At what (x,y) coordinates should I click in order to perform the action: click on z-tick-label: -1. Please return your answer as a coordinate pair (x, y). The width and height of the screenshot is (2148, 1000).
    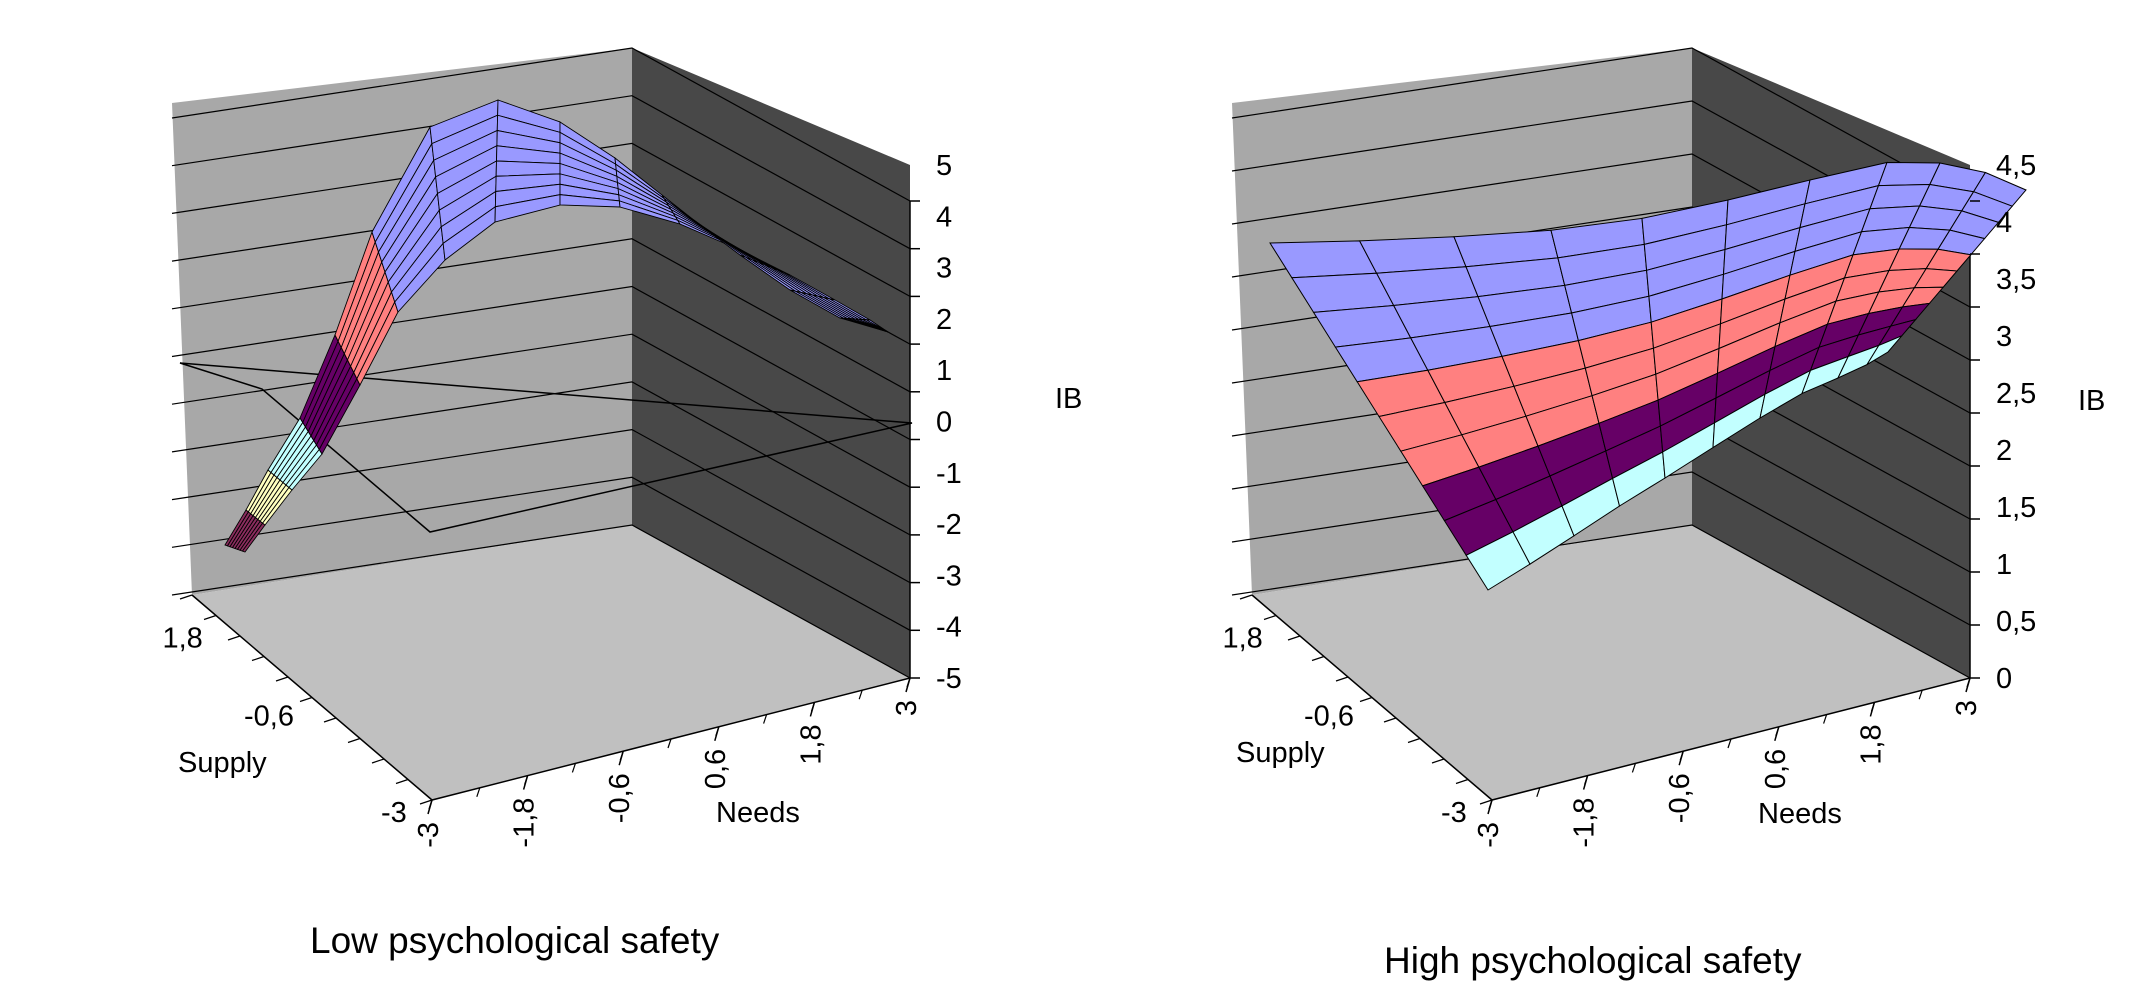
    Looking at the image, I should click on (949, 474).